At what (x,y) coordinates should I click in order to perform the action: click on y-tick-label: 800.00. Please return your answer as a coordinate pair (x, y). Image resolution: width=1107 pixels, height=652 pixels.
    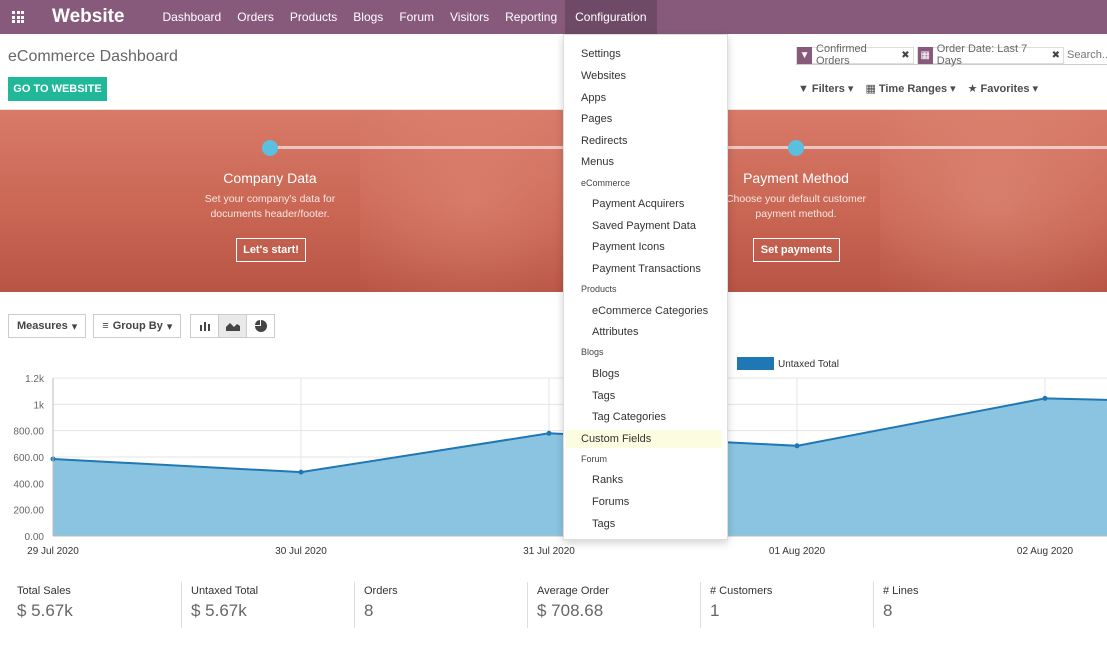
    Looking at the image, I should click on (28, 432).